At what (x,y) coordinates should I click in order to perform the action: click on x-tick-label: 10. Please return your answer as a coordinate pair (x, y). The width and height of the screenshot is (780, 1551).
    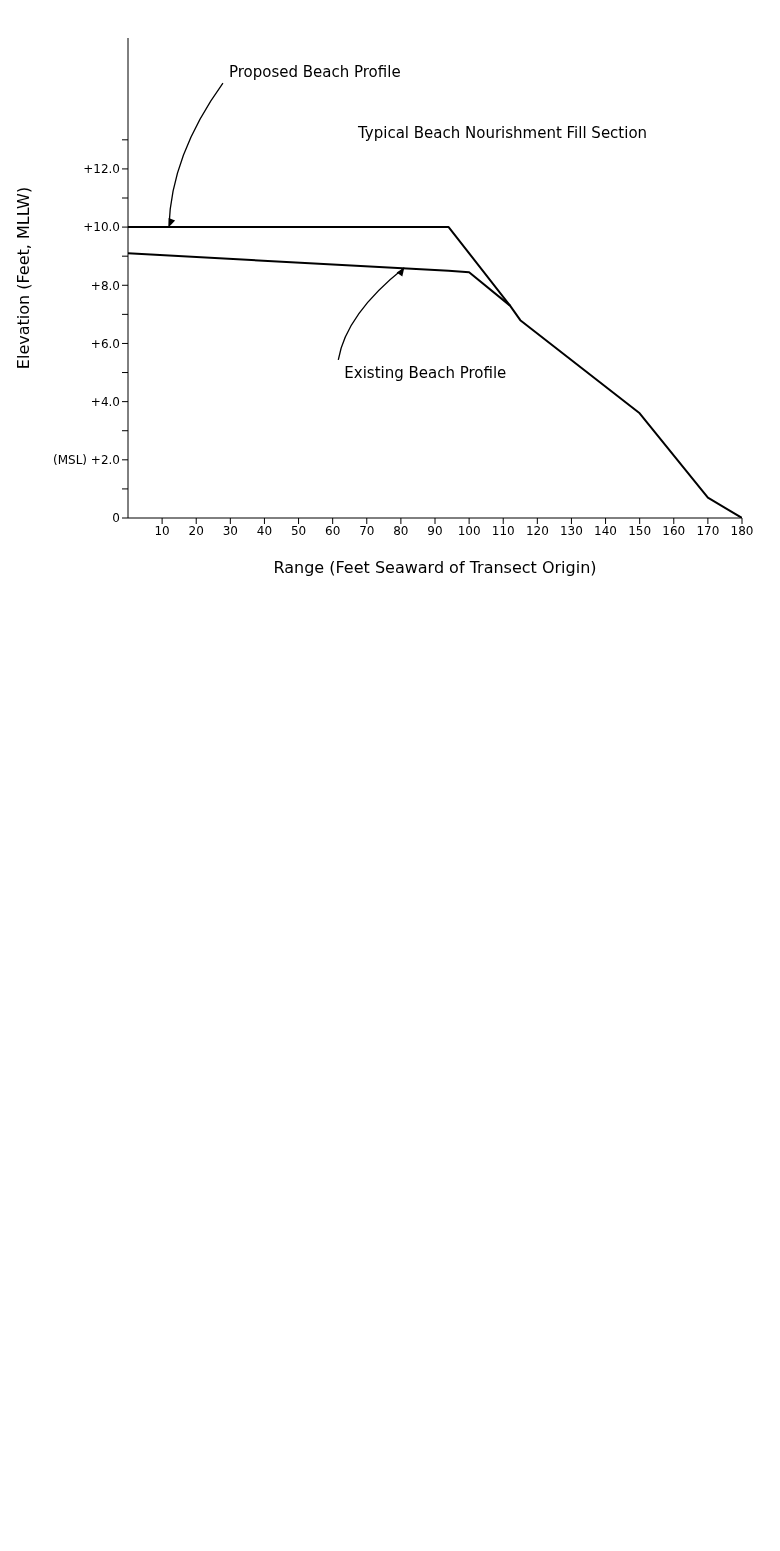
    Looking at the image, I should click on (162, 530).